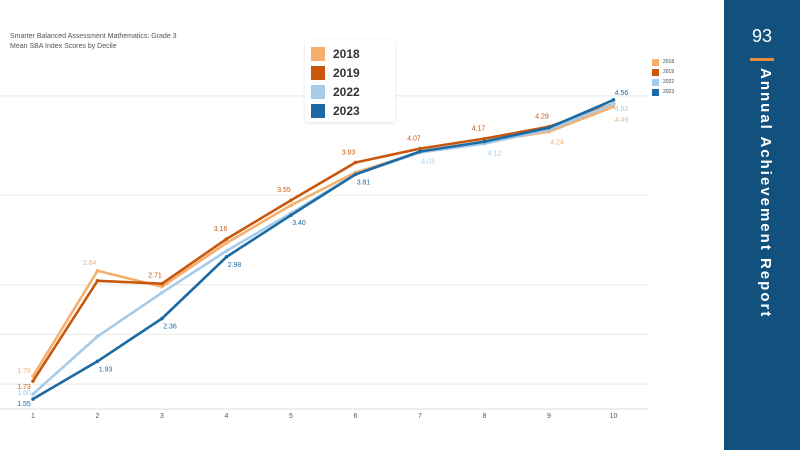 The width and height of the screenshot is (800, 450). Describe the element at coordinates (98, 416) in the screenshot. I see `x-tick-label: 2` at that location.